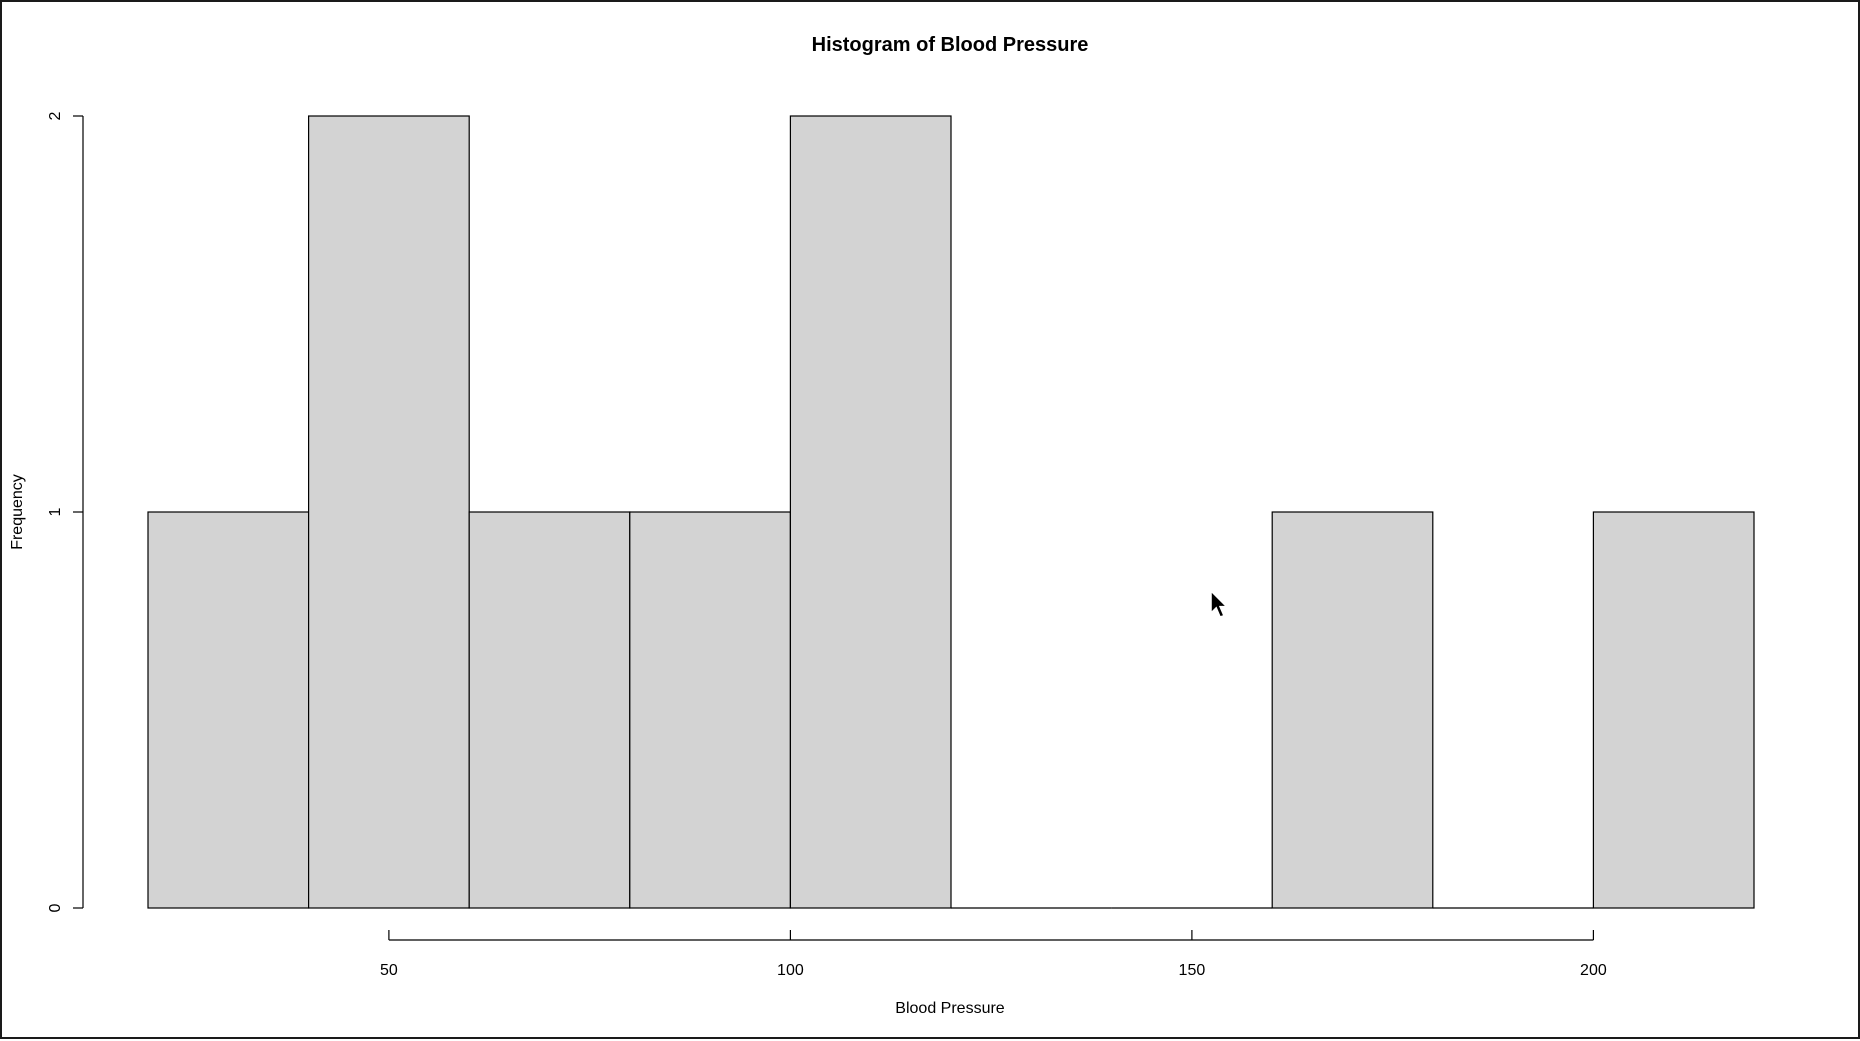  What do you see at coordinates (790, 970) in the screenshot?
I see `x-tick-label: 100` at bounding box center [790, 970].